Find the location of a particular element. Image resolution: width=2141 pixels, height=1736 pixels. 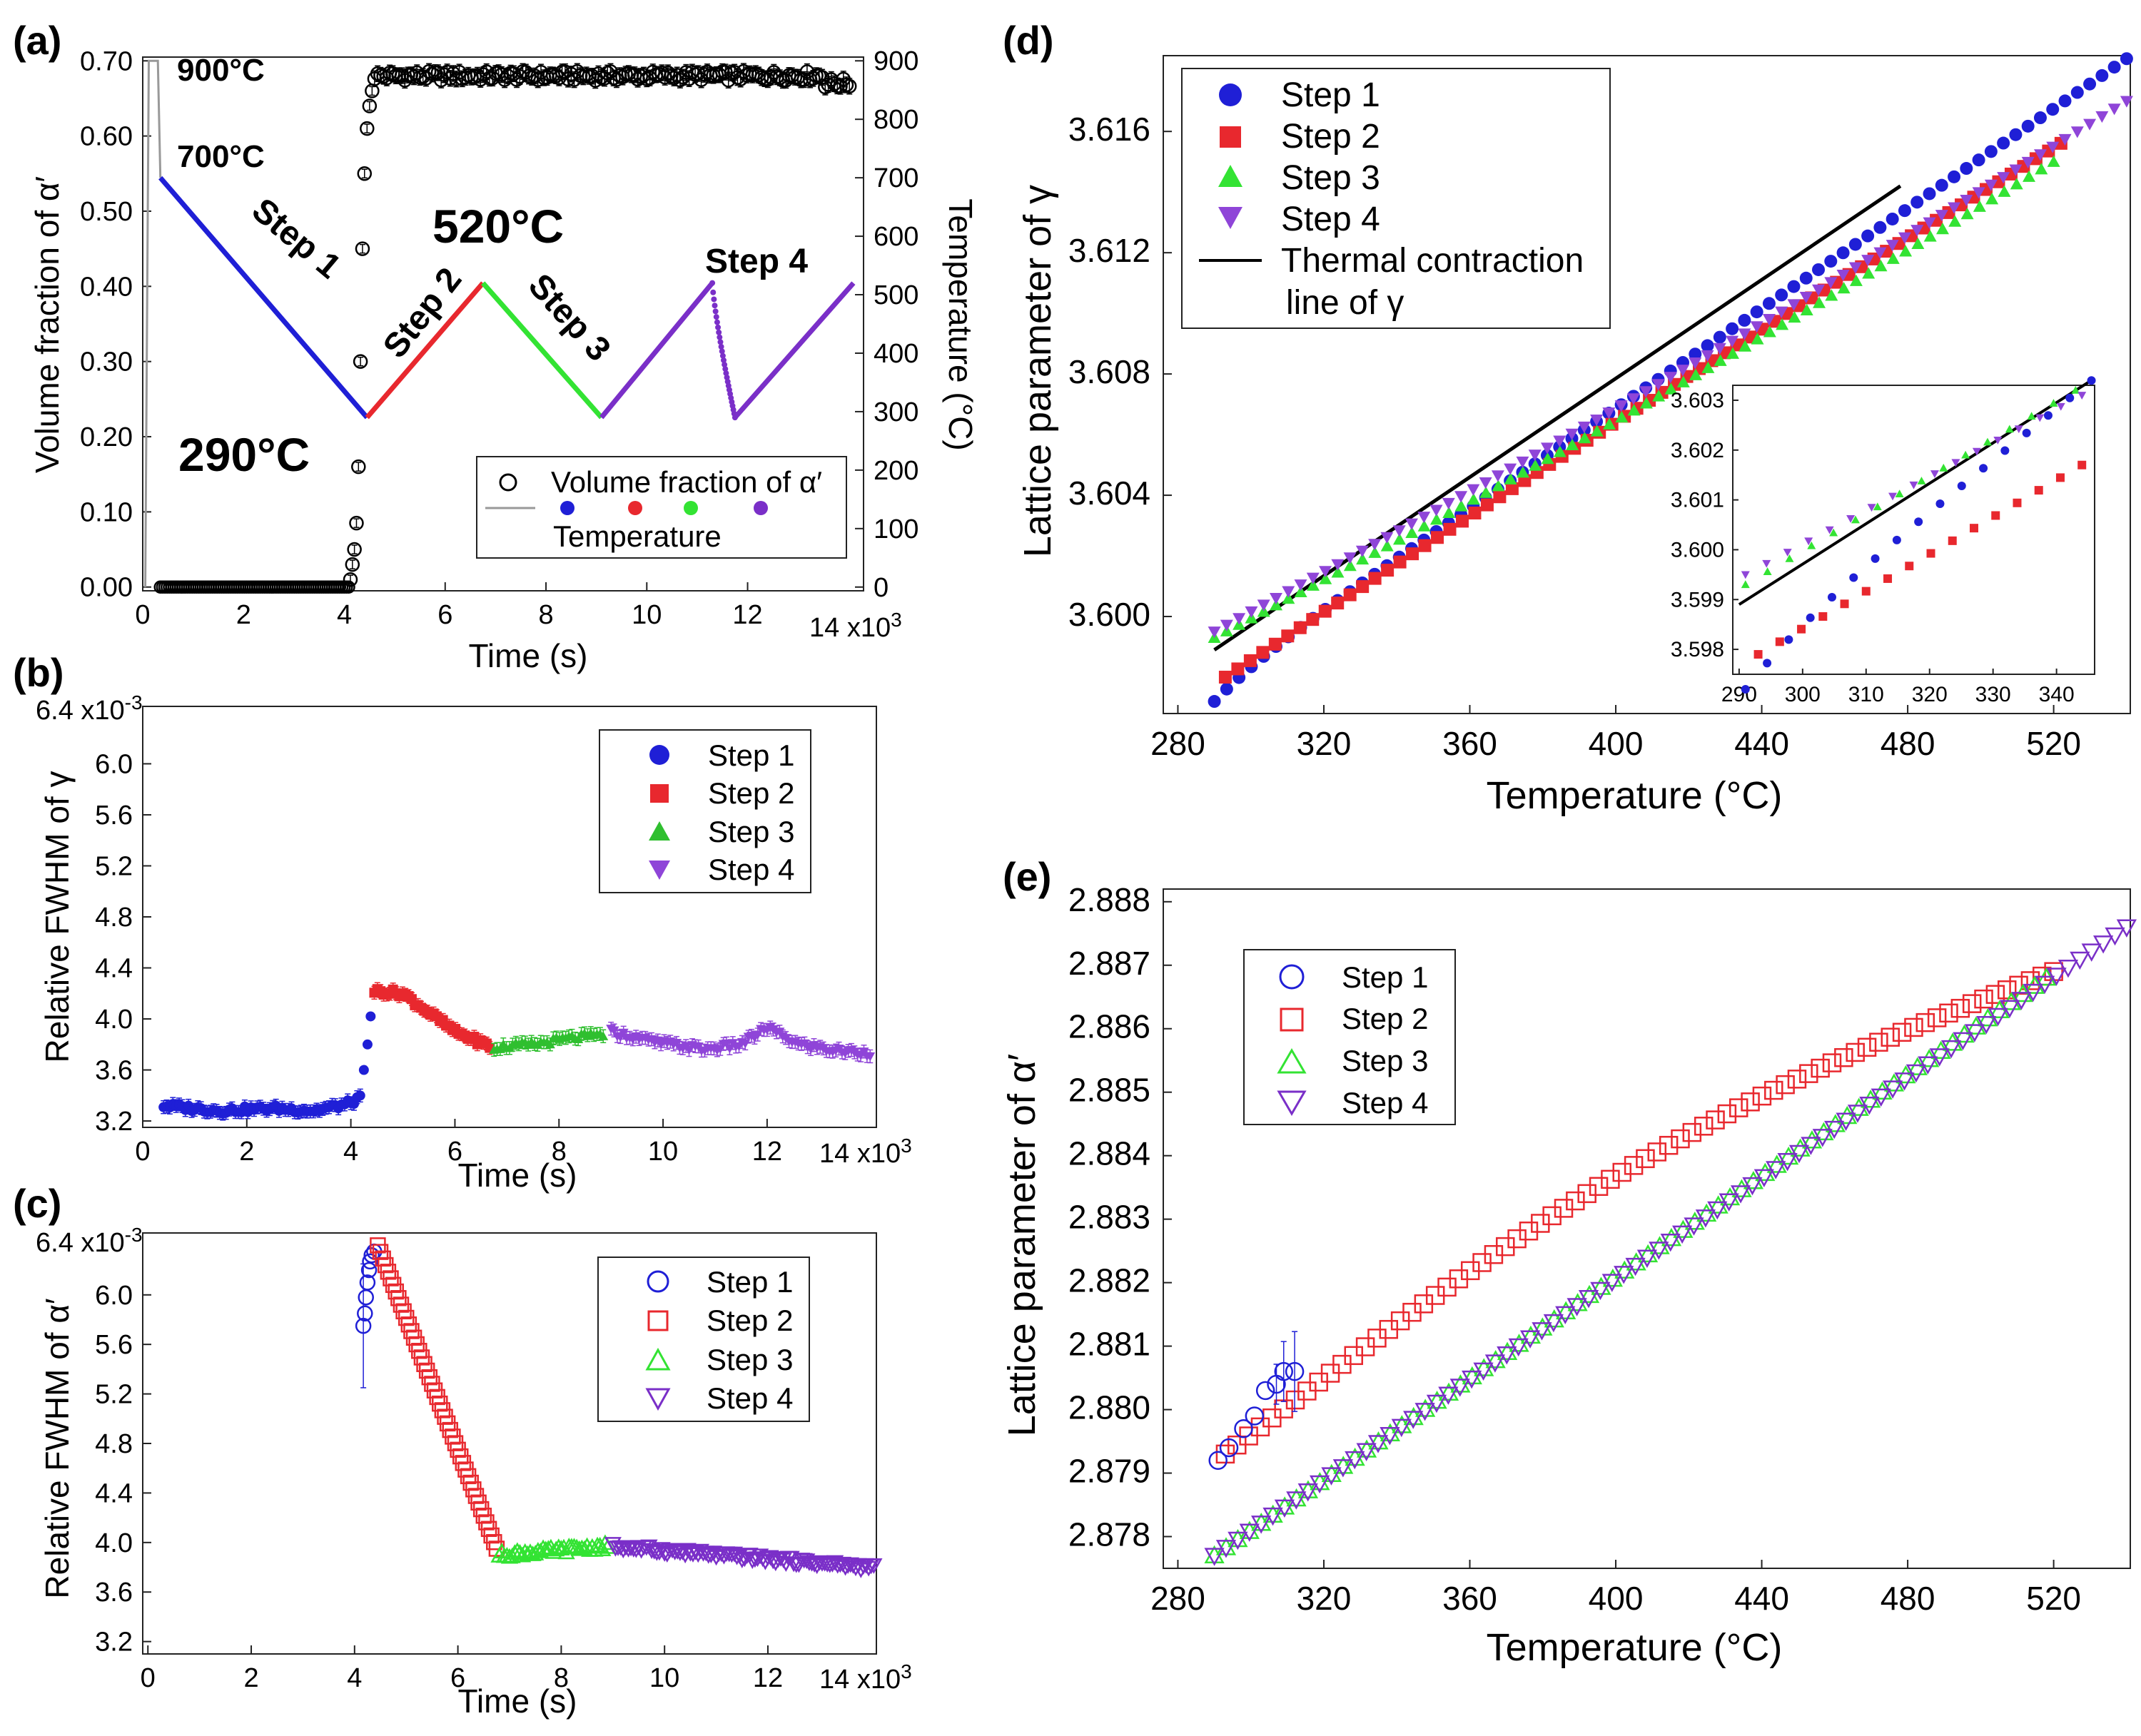

panel-c-tick-labels: 0 2 4 6 8 10 12 3.2 3.6 4.0 4.4 4.8 5.2 5.6 6.0 is located at coordinates (439, 1487).